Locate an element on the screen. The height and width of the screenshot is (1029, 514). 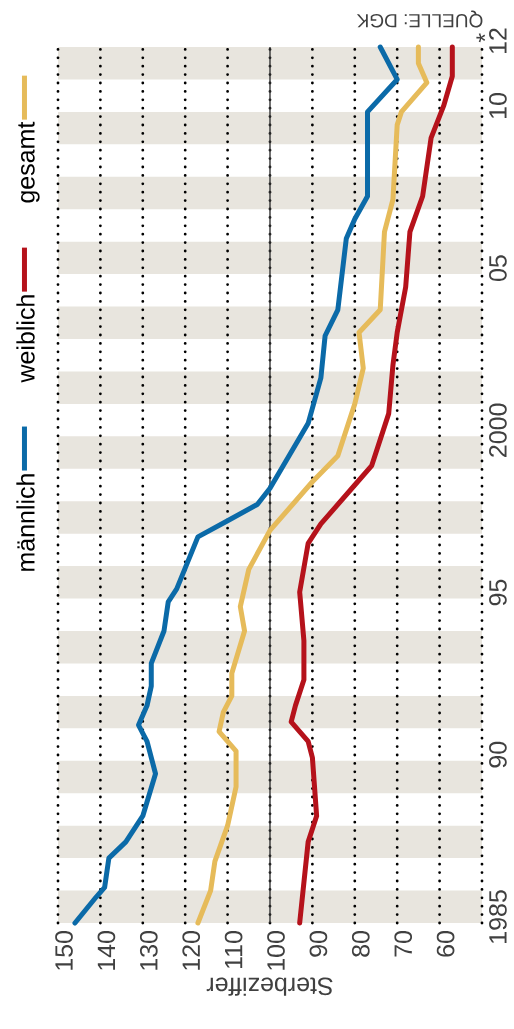
x-tick-label: 130 is located at coordinates (148, 950).